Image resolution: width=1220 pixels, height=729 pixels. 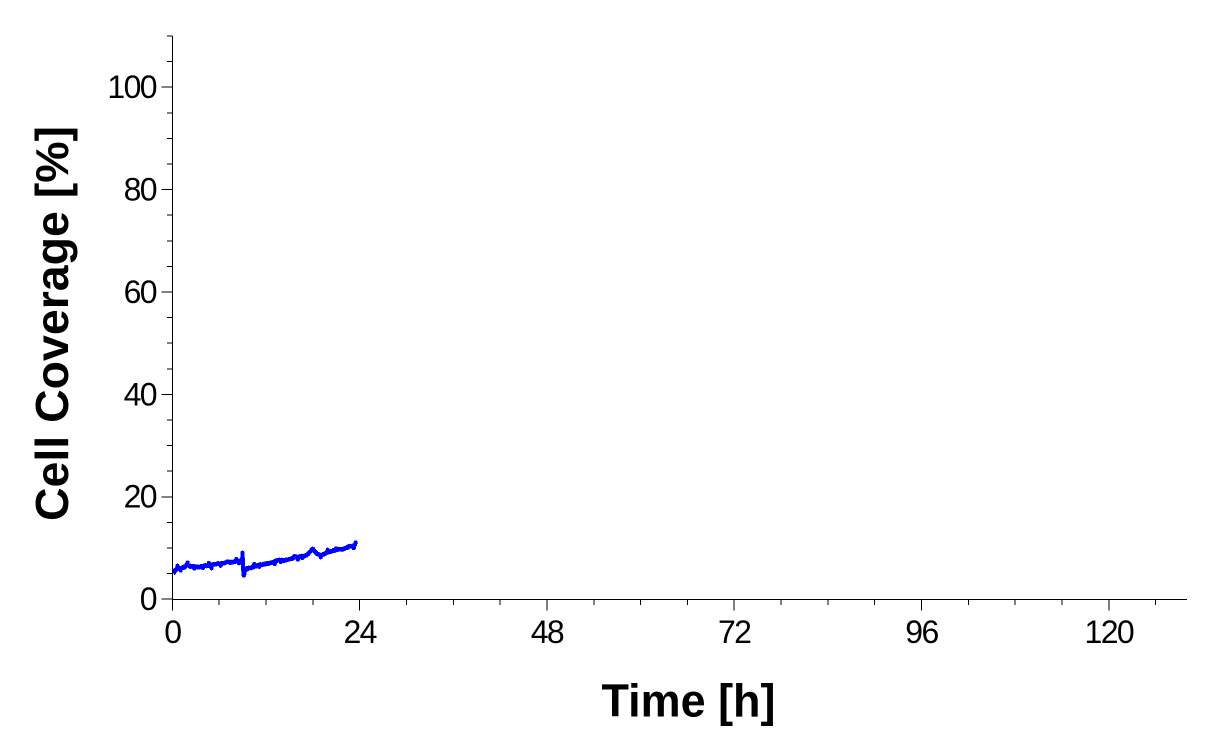 I want to click on svg-text: 20, so click(x=140, y=497).